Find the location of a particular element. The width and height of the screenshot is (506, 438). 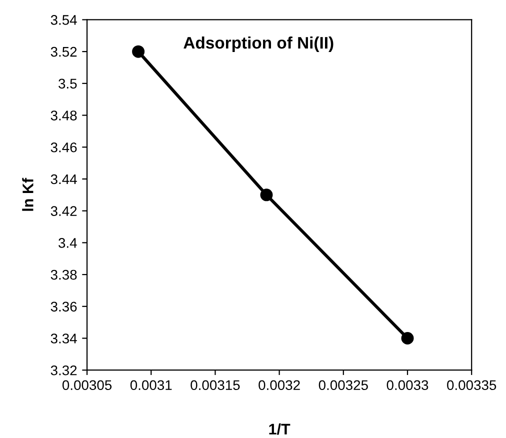

y-tick-label: 3.34 is located at coordinates (63, 339).